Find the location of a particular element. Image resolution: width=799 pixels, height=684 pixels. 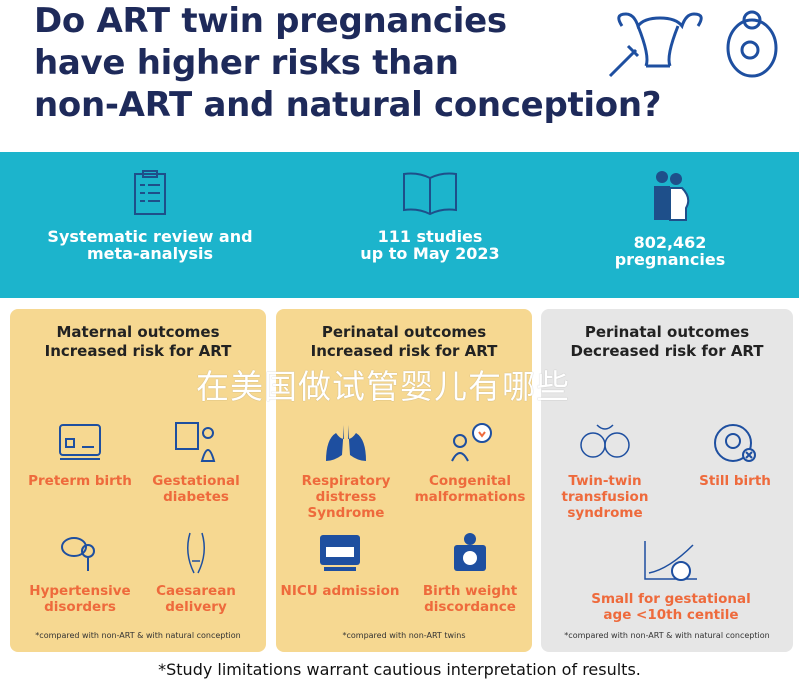

outcome-label: malformations is located at coordinates (470, 497).